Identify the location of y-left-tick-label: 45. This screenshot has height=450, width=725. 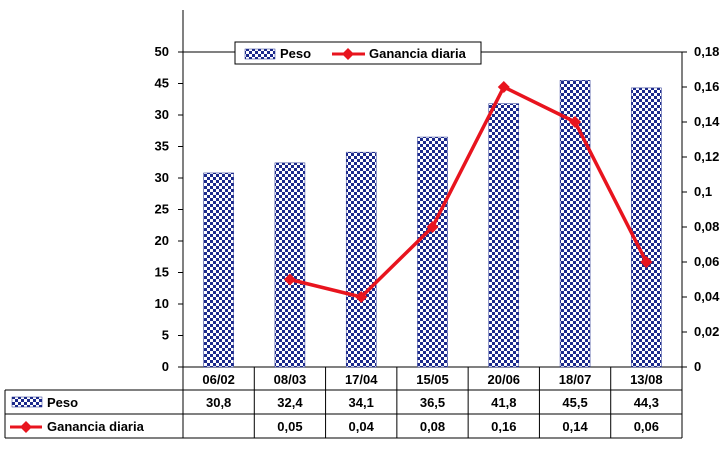
(162, 83).